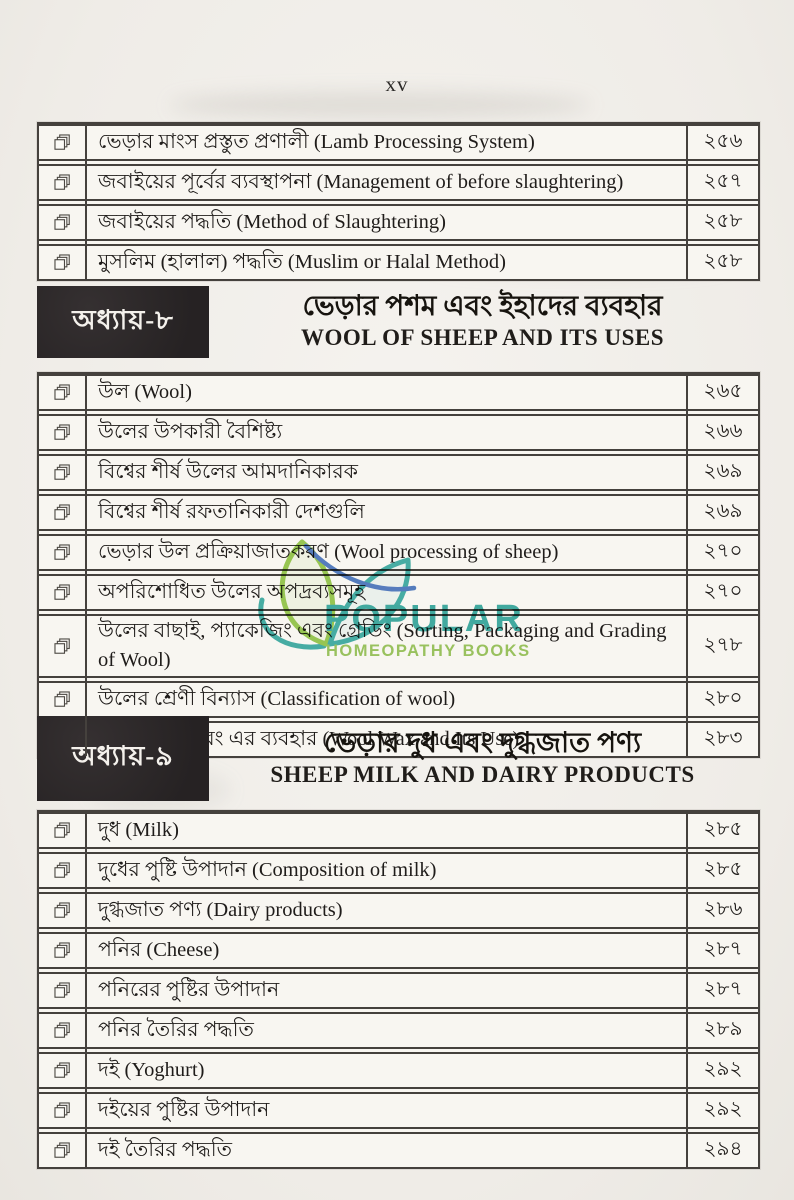 The height and width of the screenshot is (1200, 794). I want to click on toc-entry-title: পনির (Cheese), so click(159, 949).